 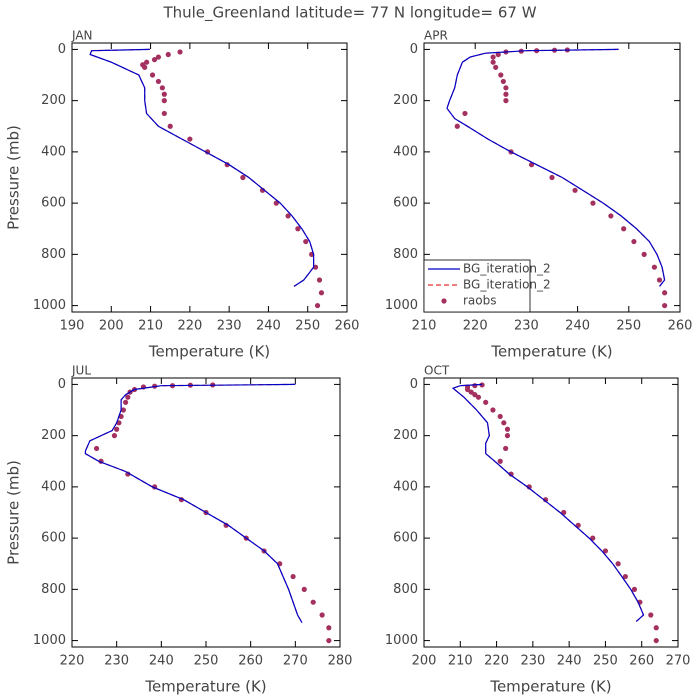 I want to click on panel-title: JAN, so click(x=82, y=36).